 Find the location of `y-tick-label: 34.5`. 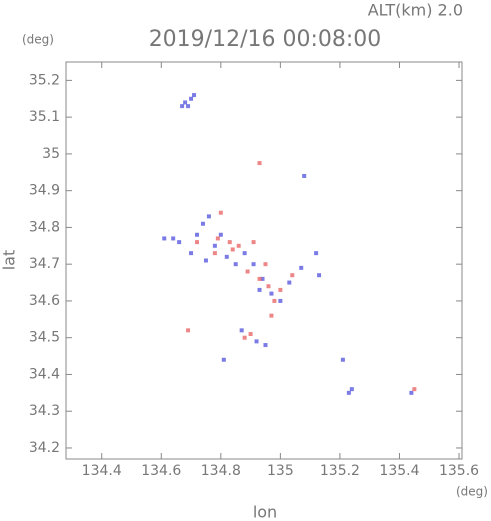

y-tick-label: 34.5 is located at coordinates (44, 338).